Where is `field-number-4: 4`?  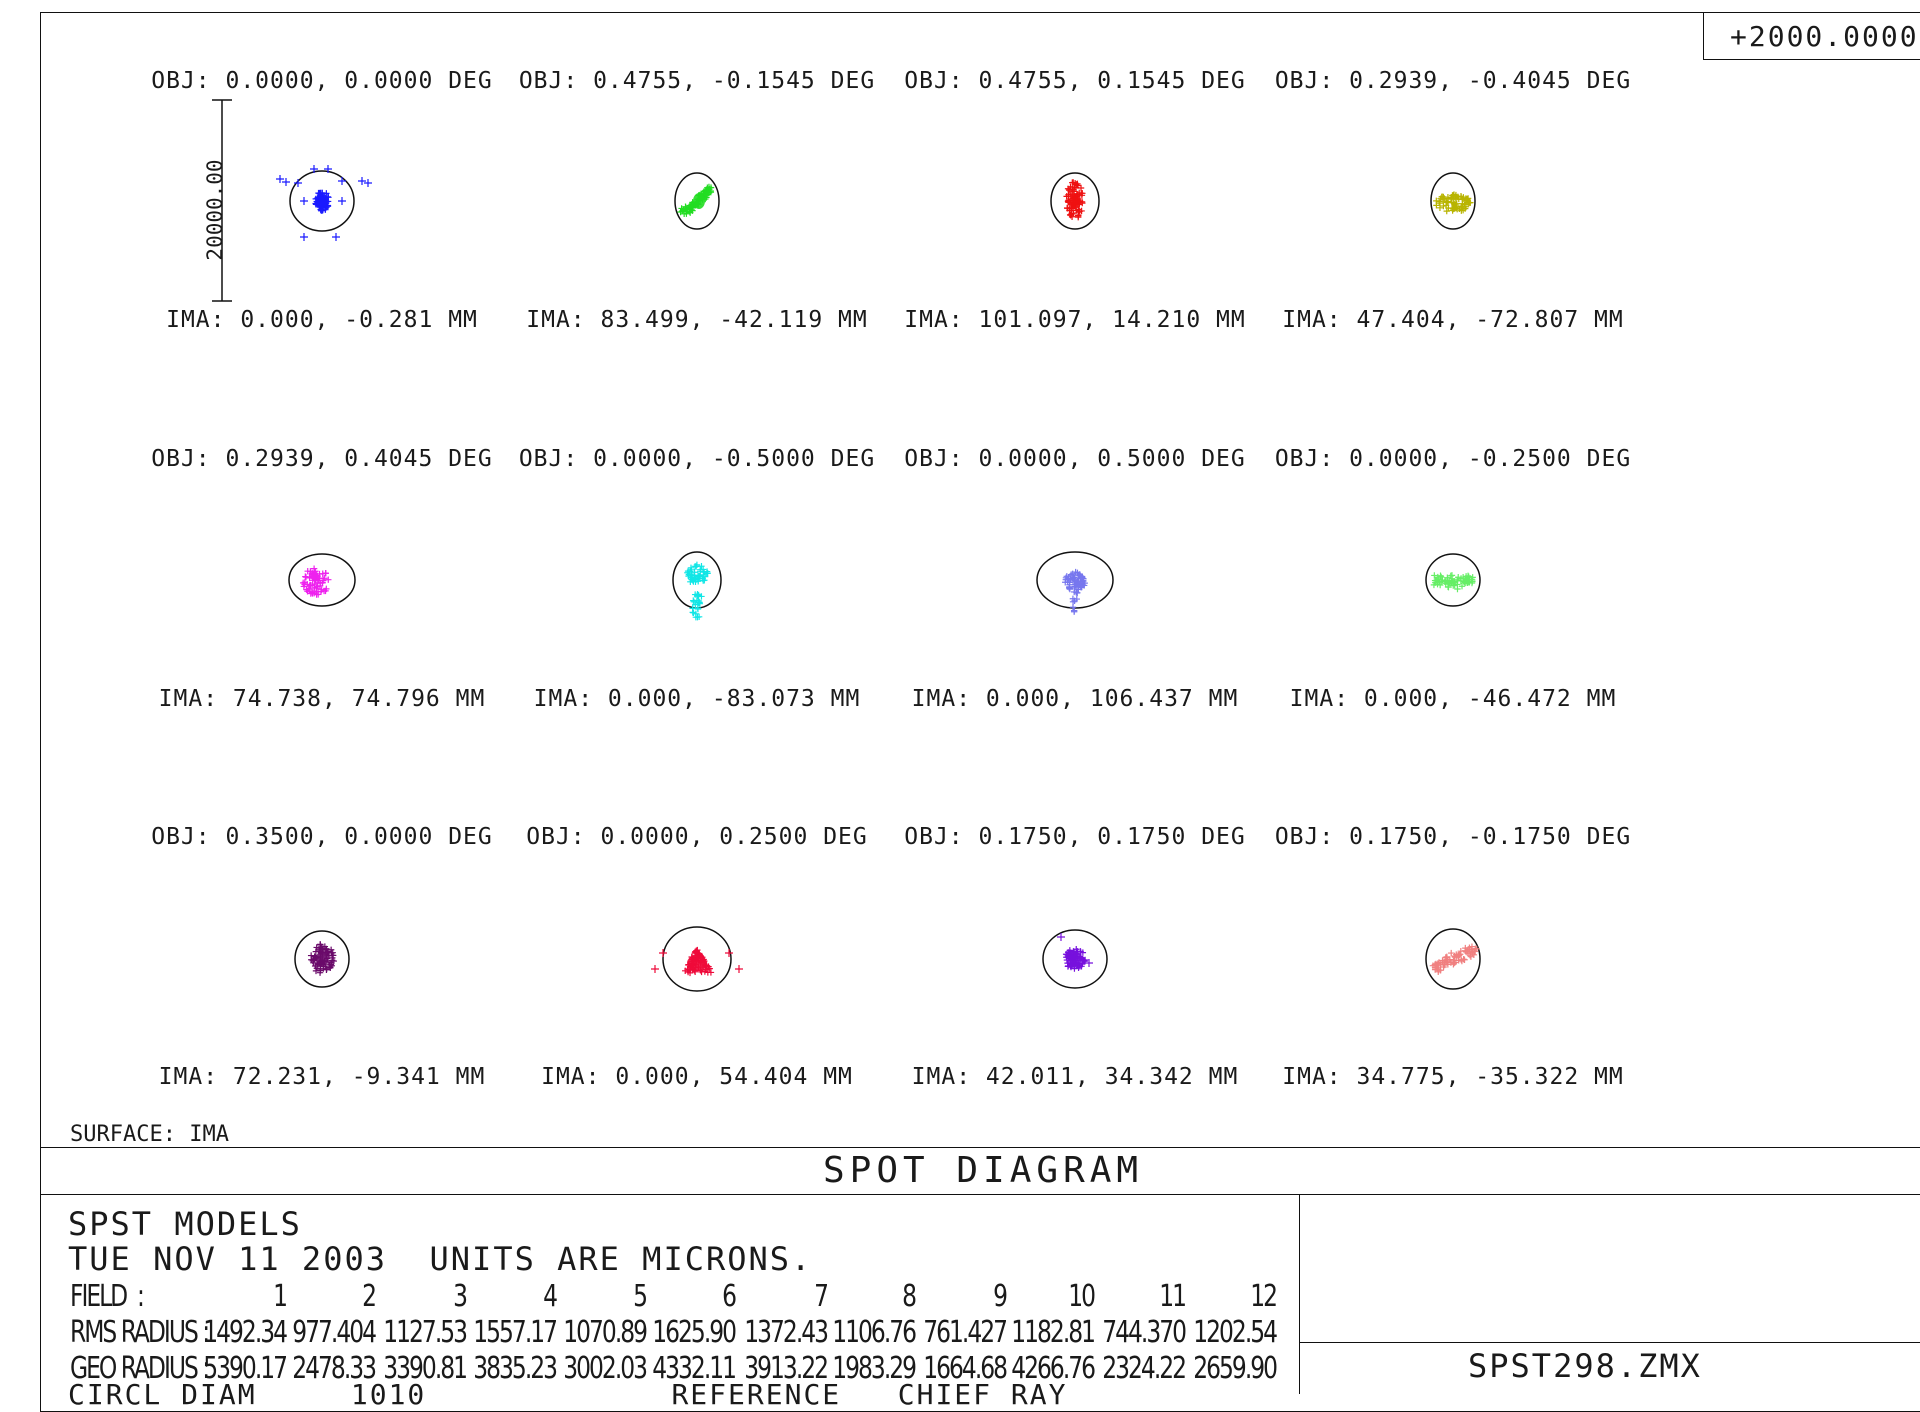 field-number-4: 4 is located at coordinates (550, 1297).